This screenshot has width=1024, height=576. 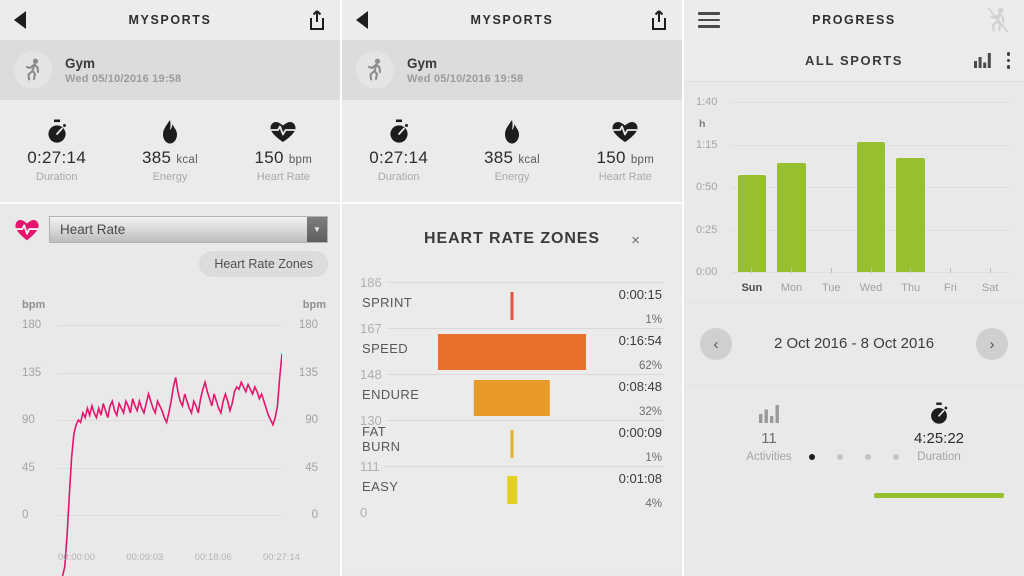 I want to click on flame-icon, so click(x=170, y=132).